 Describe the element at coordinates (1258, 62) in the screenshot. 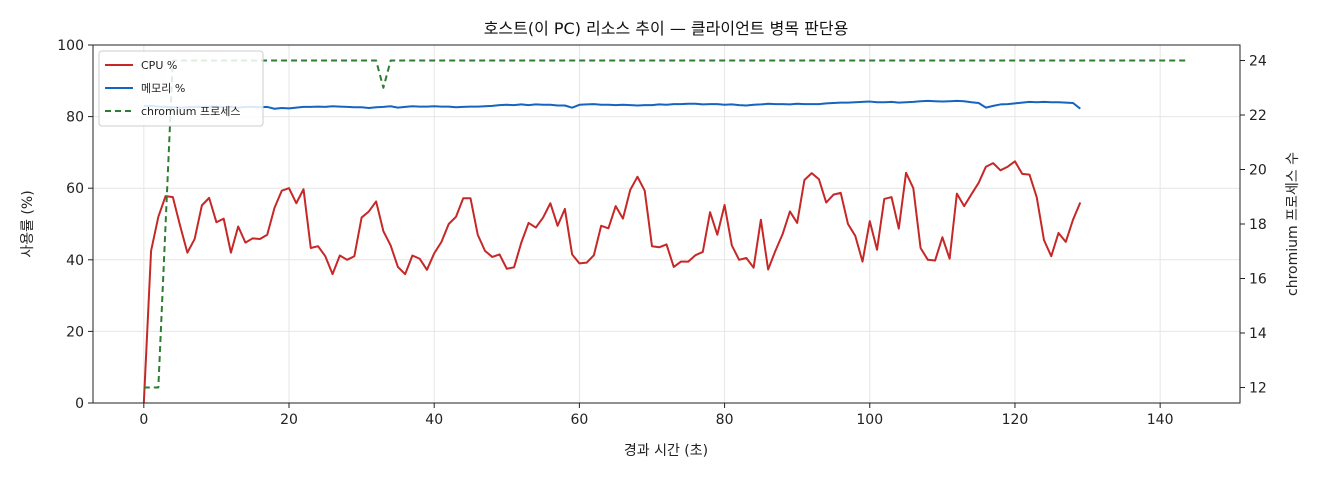

I see `y2-tick-label: 24` at that location.